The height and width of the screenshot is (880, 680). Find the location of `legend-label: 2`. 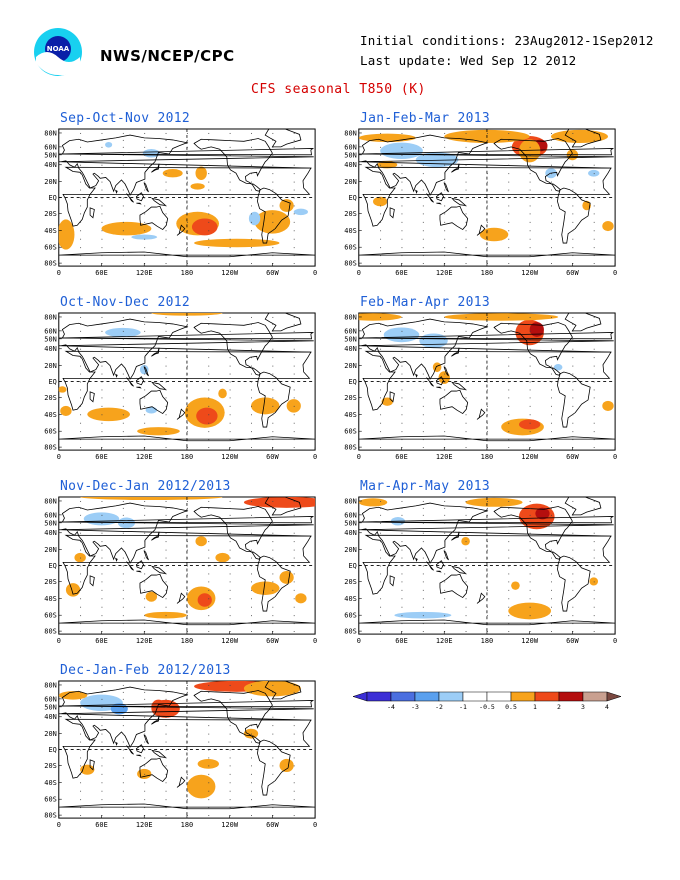

legend-label: 2 is located at coordinates (559, 707).